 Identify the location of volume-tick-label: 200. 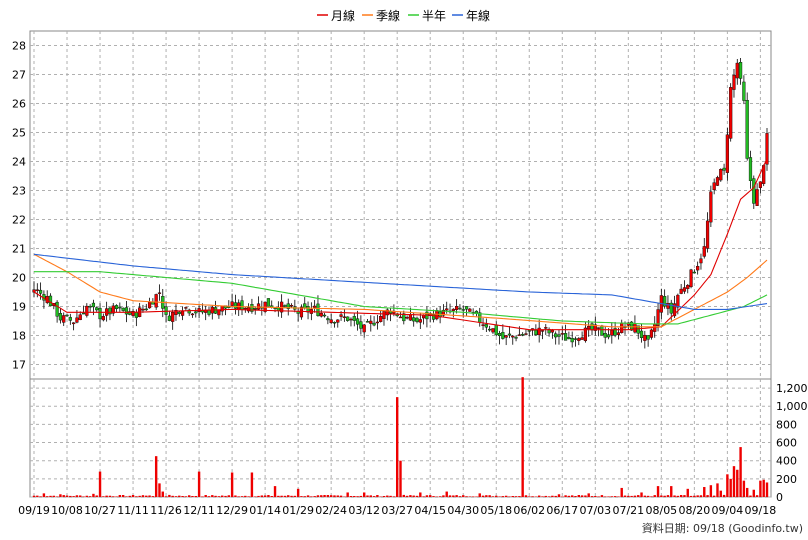
(786, 479).